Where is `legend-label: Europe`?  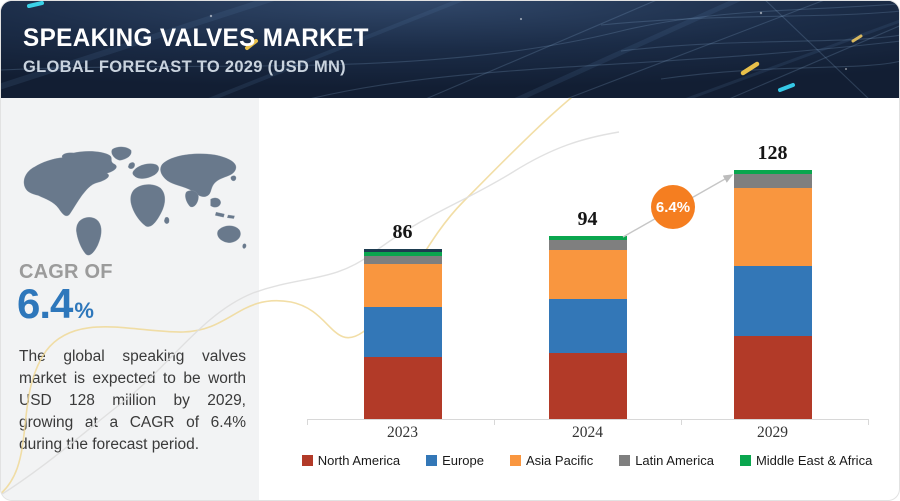
legend-label: Europe is located at coordinates (463, 460).